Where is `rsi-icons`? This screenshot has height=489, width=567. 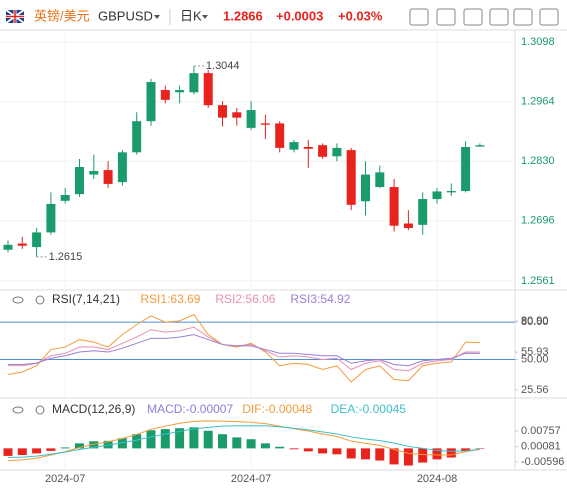
rsi-icons is located at coordinates (28, 300).